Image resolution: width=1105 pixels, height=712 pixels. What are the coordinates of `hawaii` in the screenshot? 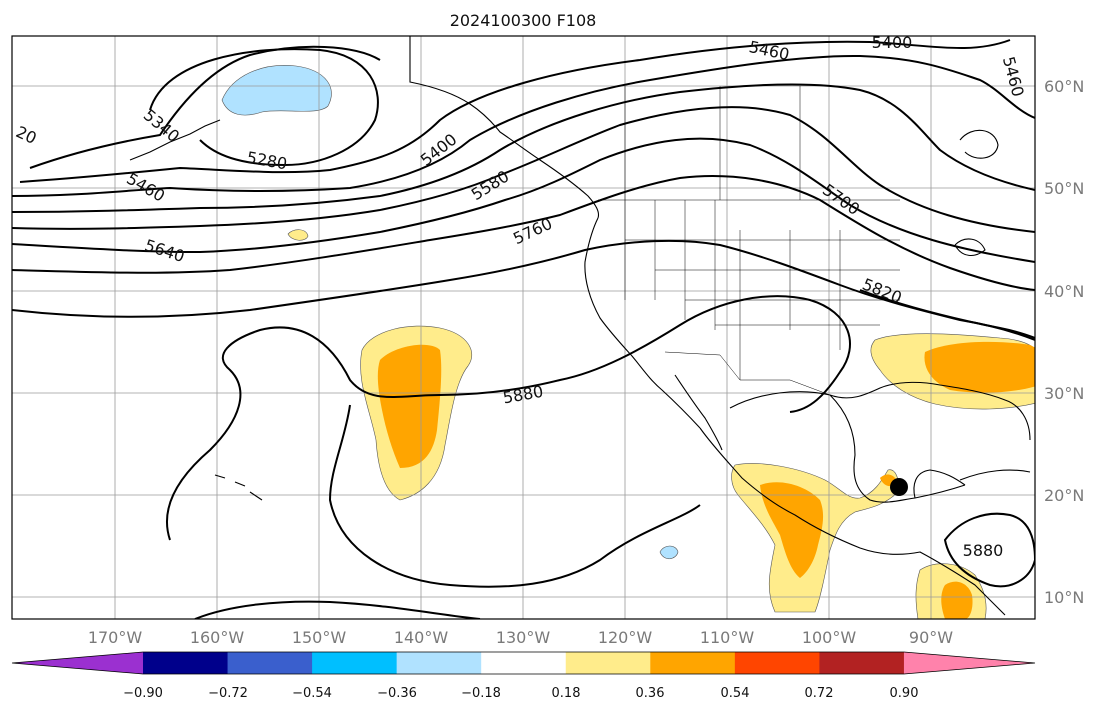 It's located at (238, 487).